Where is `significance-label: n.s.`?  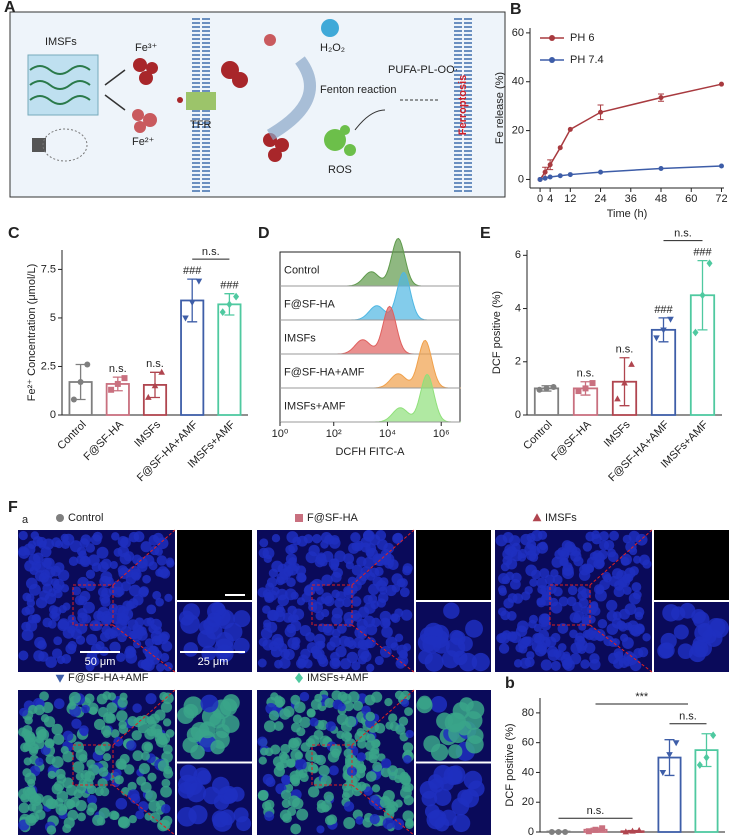
significance-label: n.s. is located at coordinates (211, 252).